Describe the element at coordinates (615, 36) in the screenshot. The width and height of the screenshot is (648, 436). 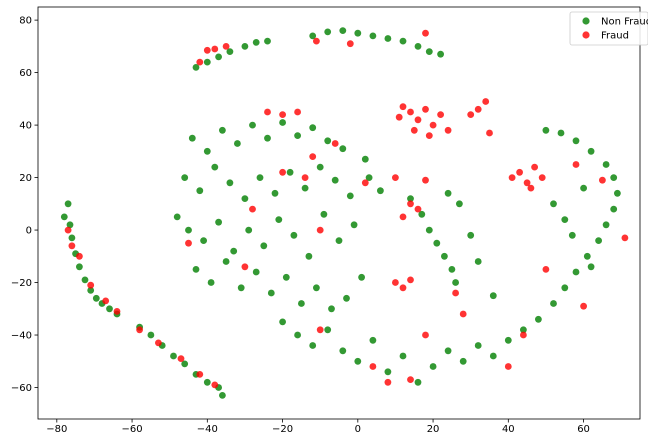
I see `legend-label: Fraud` at that location.